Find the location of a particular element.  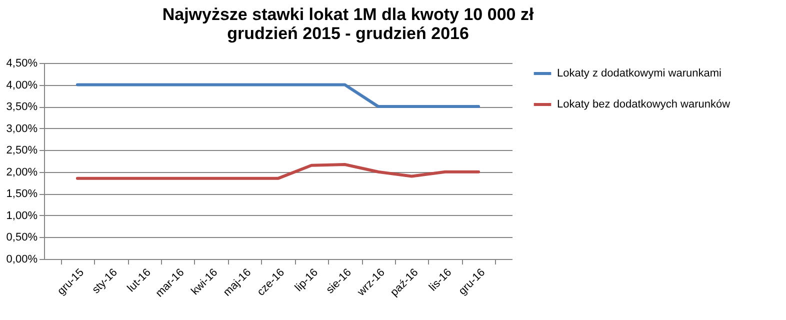

y-tick-label: 0,50% is located at coordinates (22, 238).